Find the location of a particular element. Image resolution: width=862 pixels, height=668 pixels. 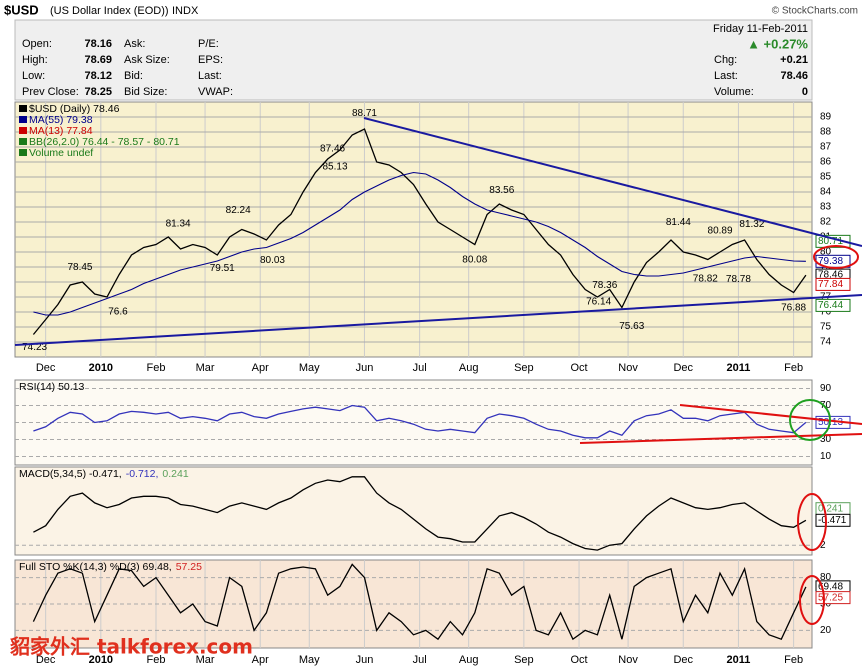

price-annotation: 81.32 is located at coordinates (751, 224).